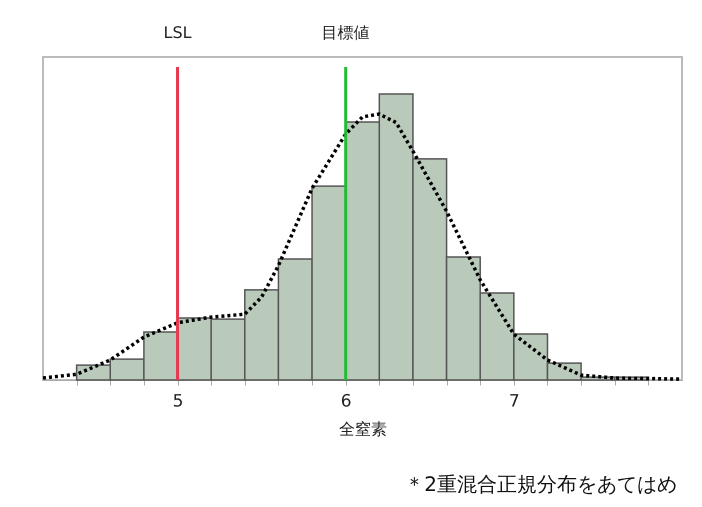 The width and height of the screenshot is (702, 507). Describe the element at coordinates (346, 402) in the screenshot. I see `x-tick-label: 6` at that location.